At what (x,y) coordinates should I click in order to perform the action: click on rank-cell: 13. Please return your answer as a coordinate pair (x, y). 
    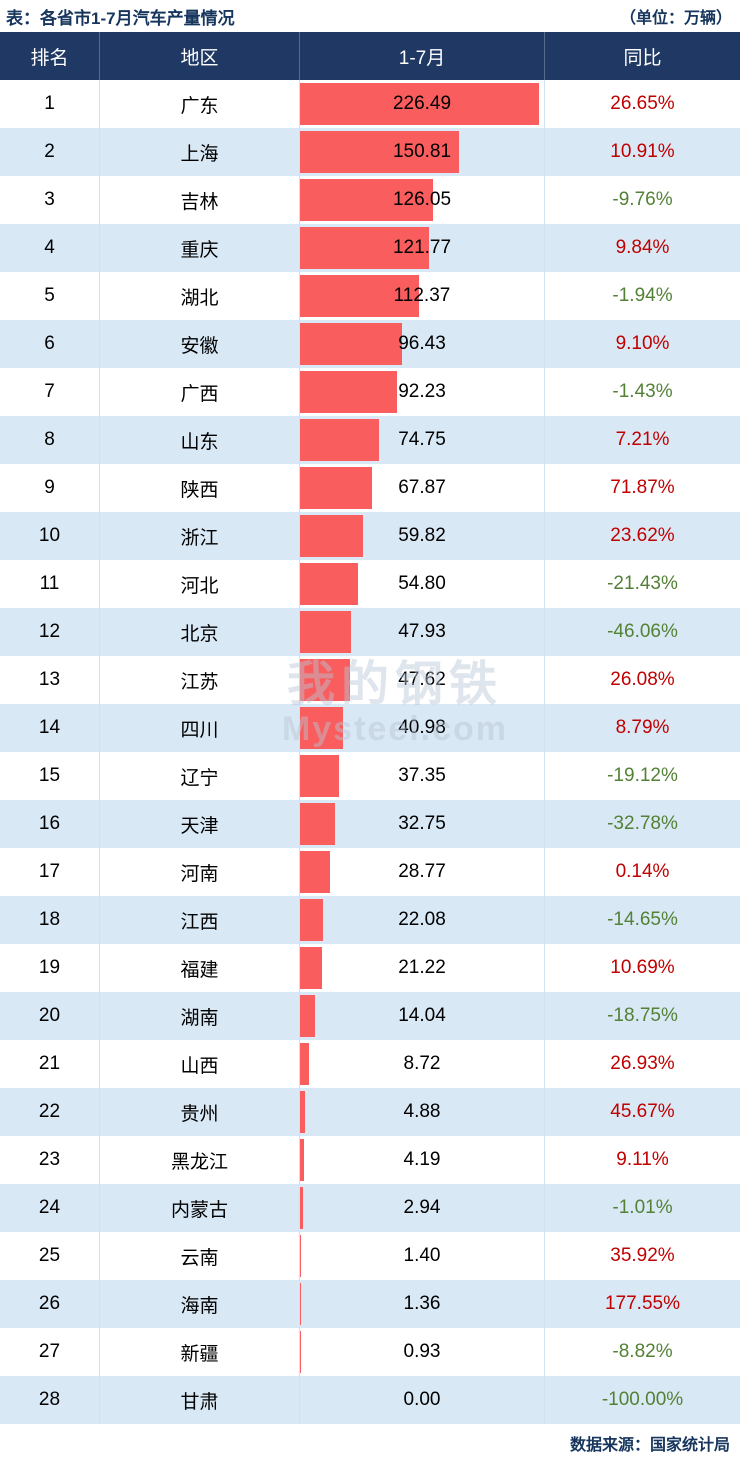
    Looking at the image, I should click on (50, 680).